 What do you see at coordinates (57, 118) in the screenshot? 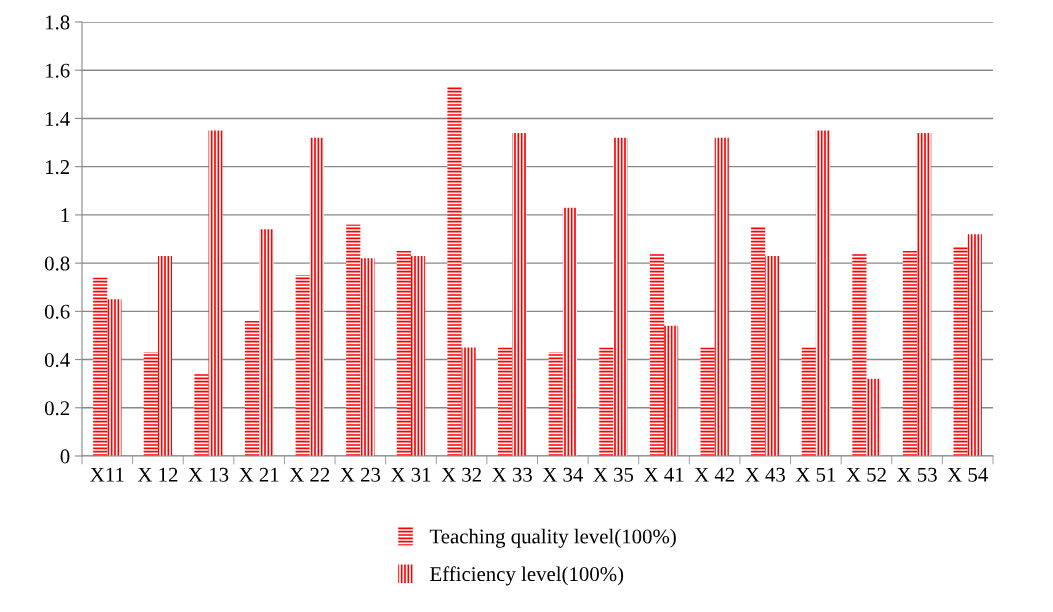
I see `y-tick-label: 1.4` at bounding box center [57, 118].